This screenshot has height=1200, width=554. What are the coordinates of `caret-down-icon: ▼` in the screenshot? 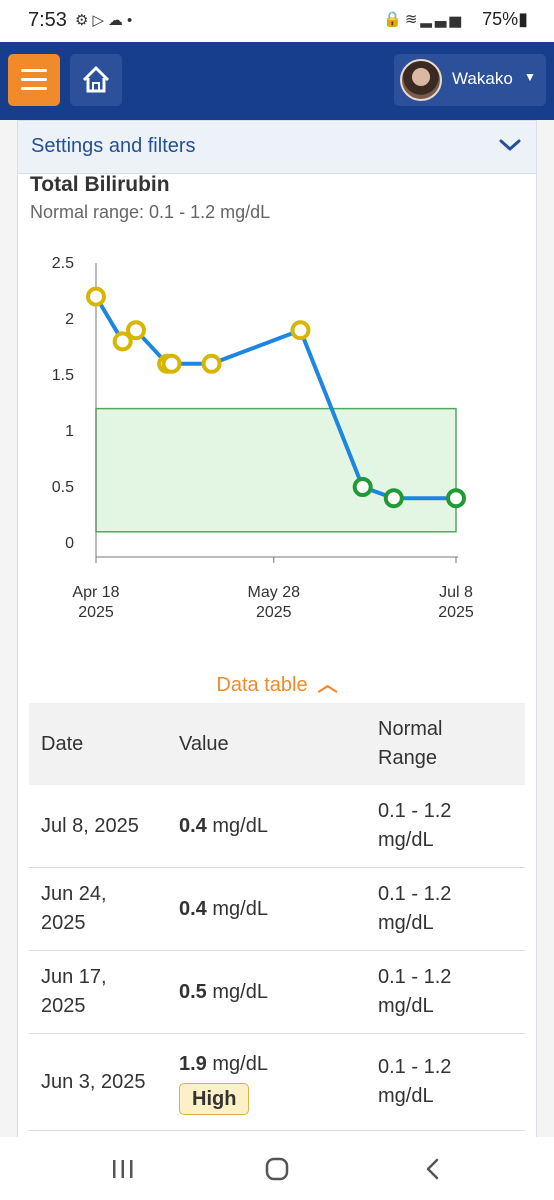 It's located at (530, 77).